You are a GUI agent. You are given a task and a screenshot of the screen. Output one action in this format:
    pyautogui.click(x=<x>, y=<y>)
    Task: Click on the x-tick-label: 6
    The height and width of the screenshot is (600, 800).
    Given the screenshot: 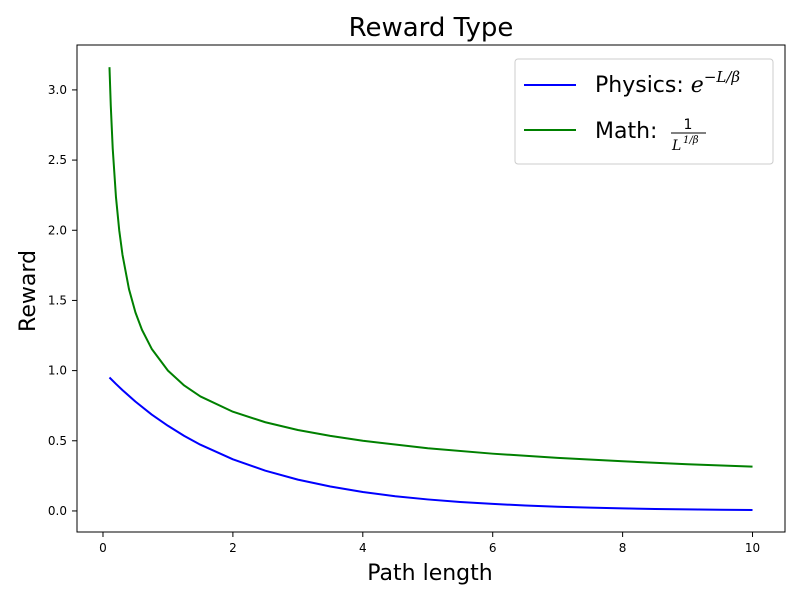 What is the action you would take?
    pyautogui.click(x=493, y=548)
    